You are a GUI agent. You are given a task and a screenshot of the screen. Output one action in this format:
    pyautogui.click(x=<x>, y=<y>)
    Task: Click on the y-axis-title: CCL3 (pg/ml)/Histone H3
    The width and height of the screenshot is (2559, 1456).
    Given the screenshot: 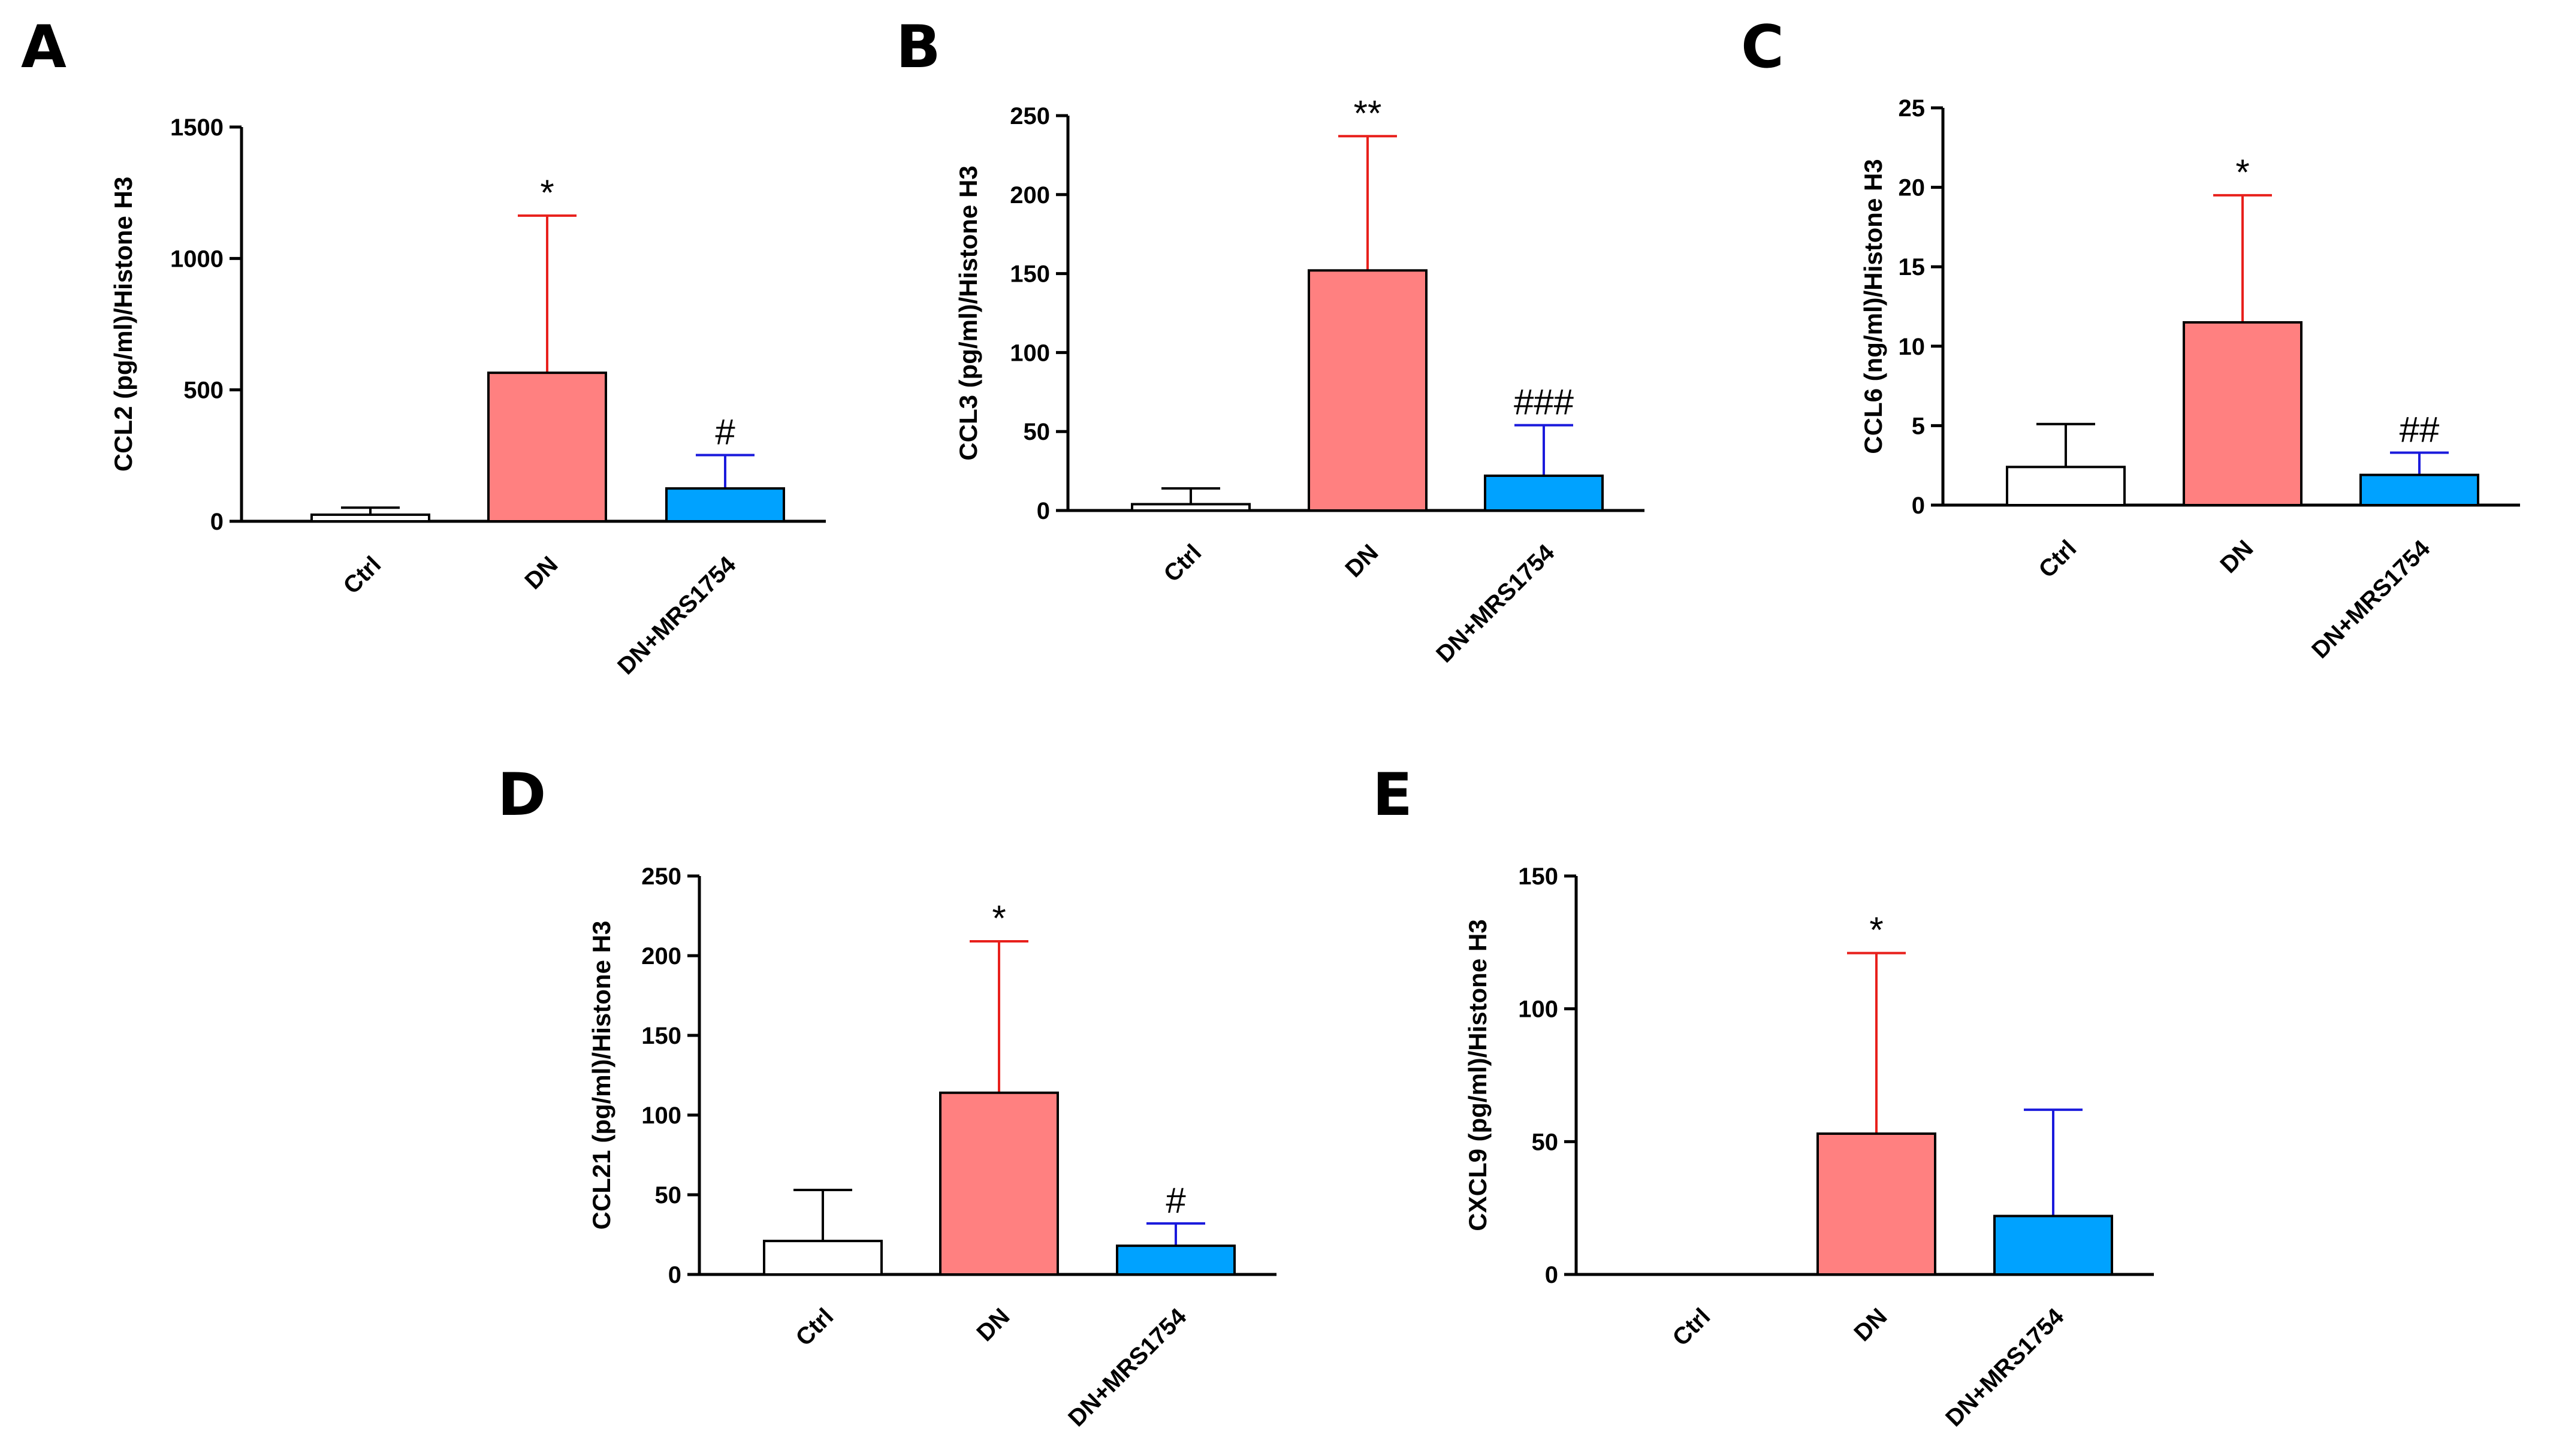 What is the action you would take?
    pyautogui.click(x=968, y=312)
    